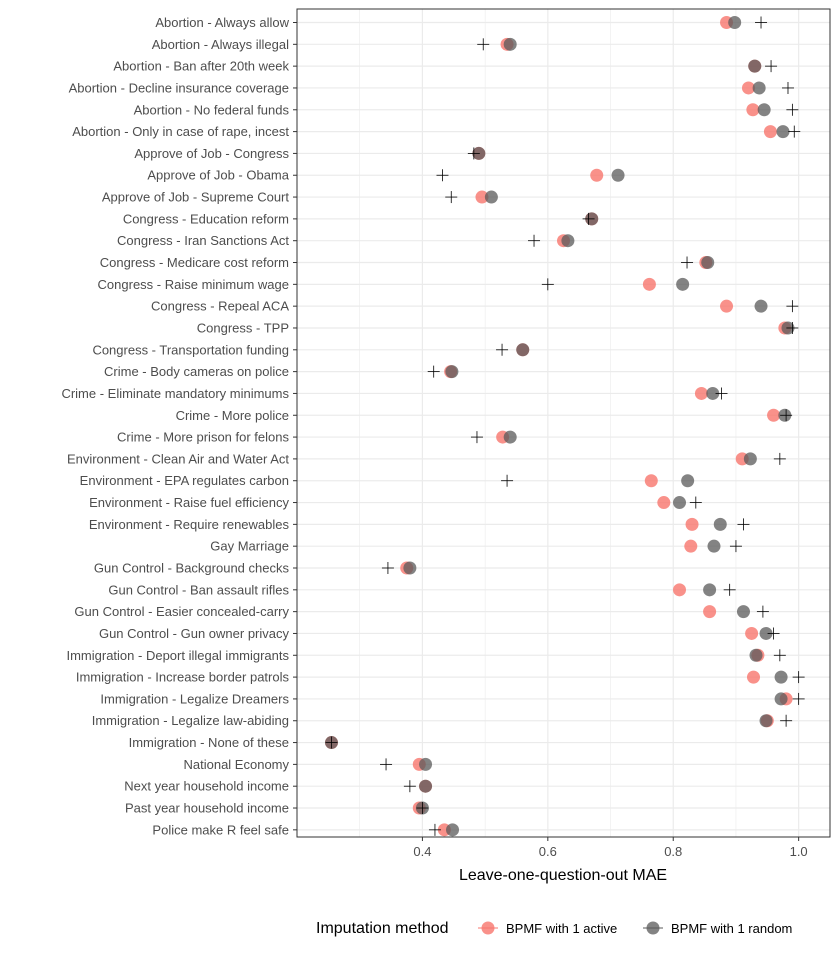 This screenshot has width=840, height=960. Describe the element at coordinates (189, 502) in the screenshot. I see `y-tick-label: Environment - Raise fuel efficiency` at that location.